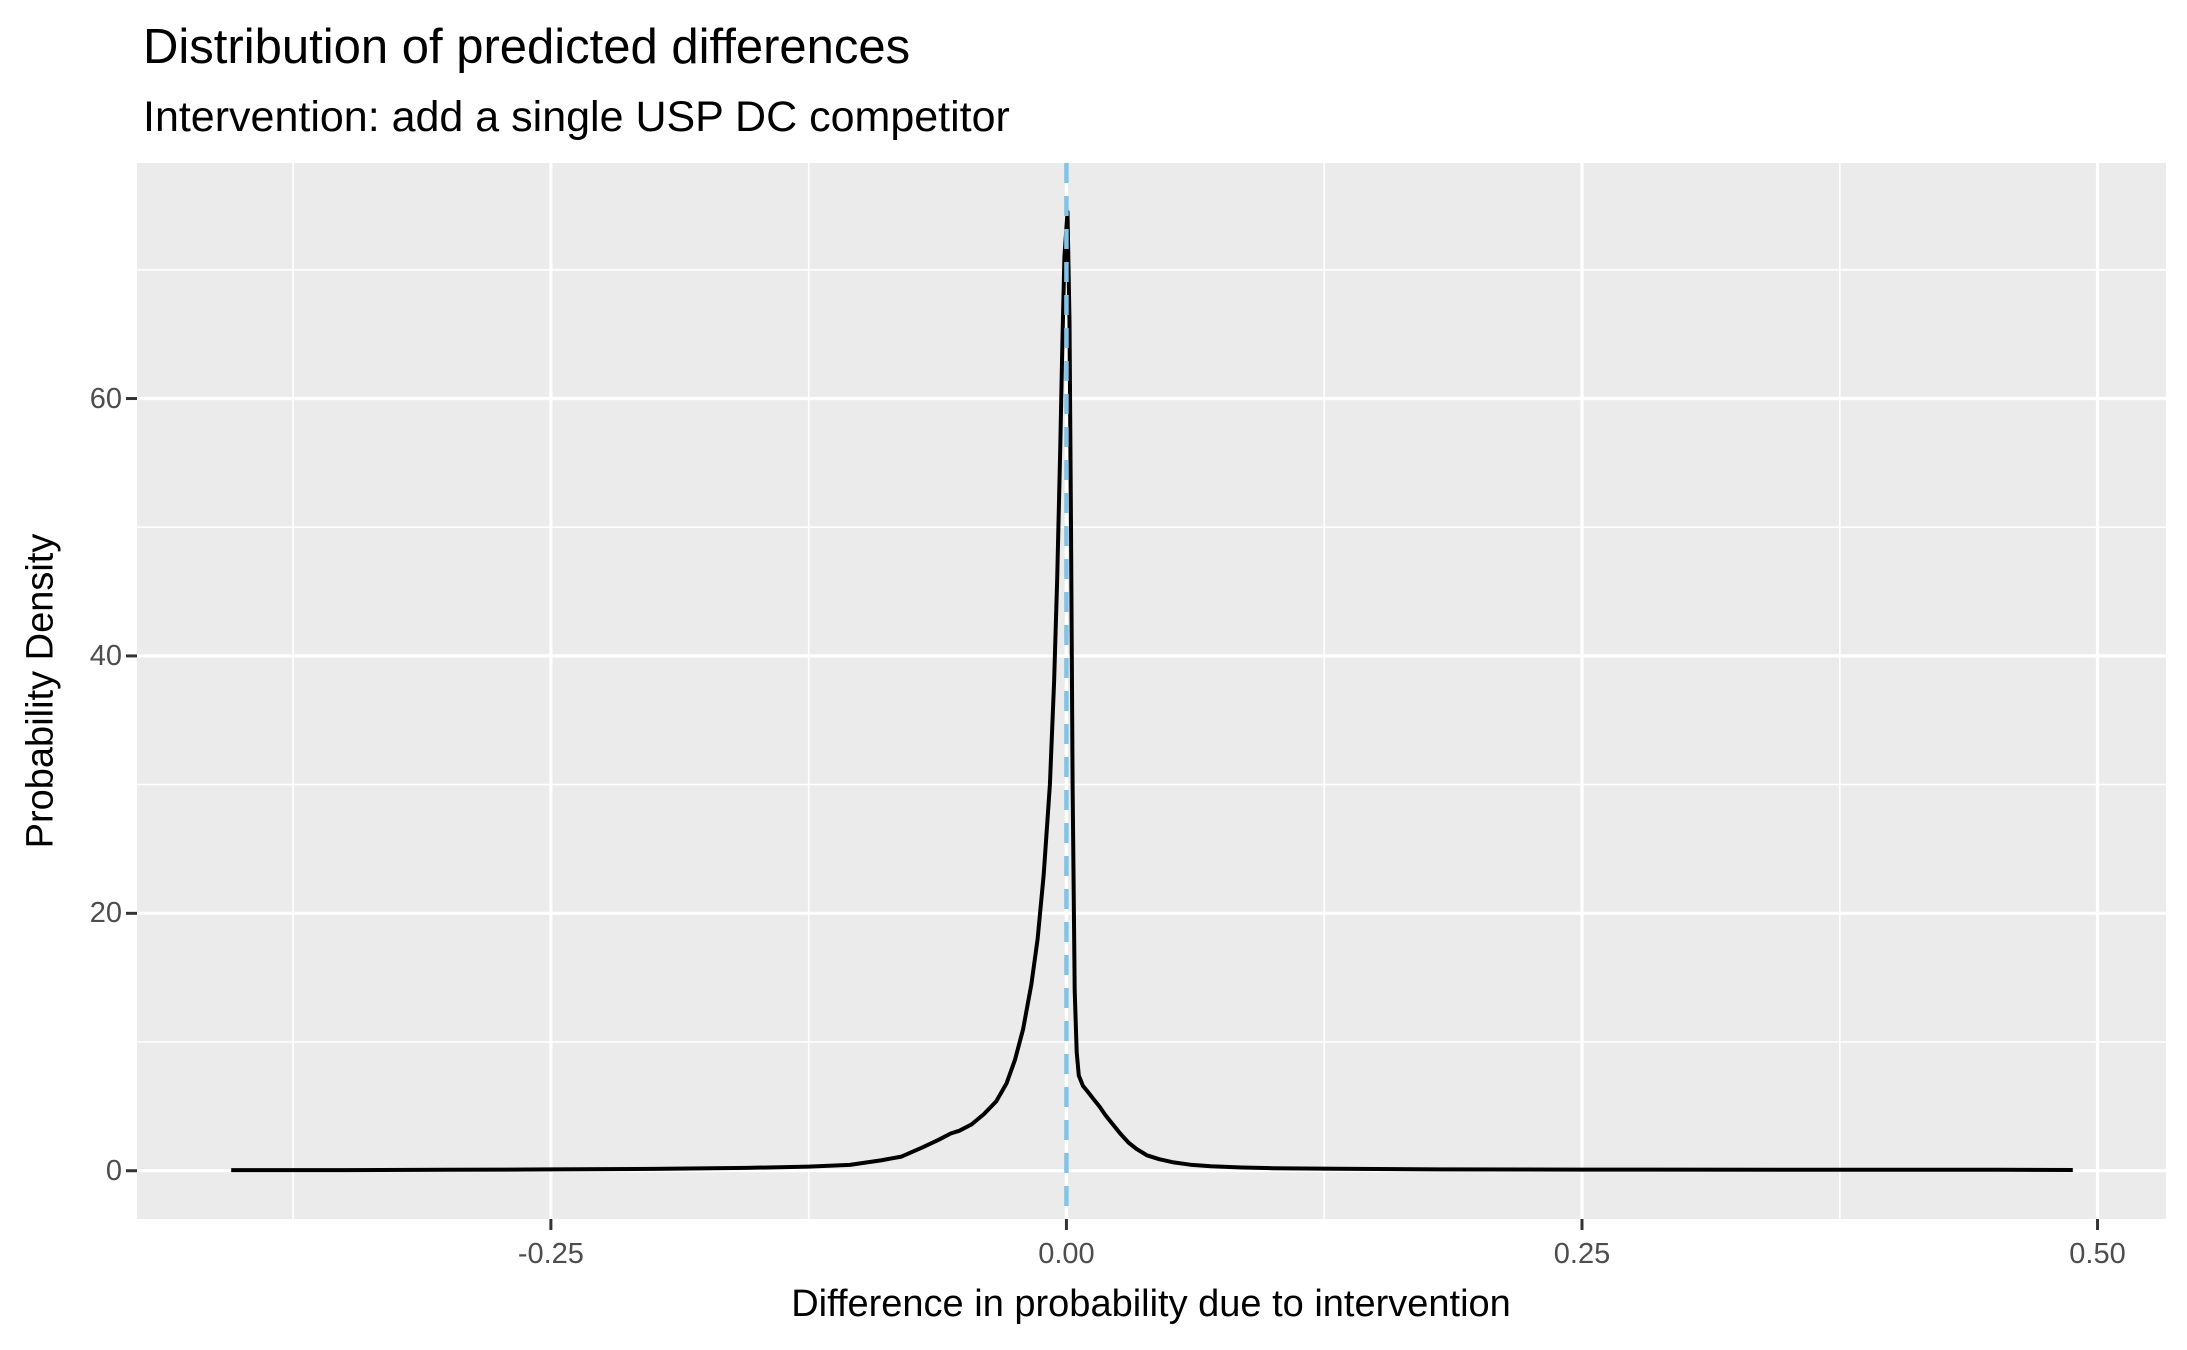 This screenshot has width=2187, height=1350. Describe the element at coordinates (1582, 1254) in the screenshot. I see `x-tick-label: 0.25` at that location.